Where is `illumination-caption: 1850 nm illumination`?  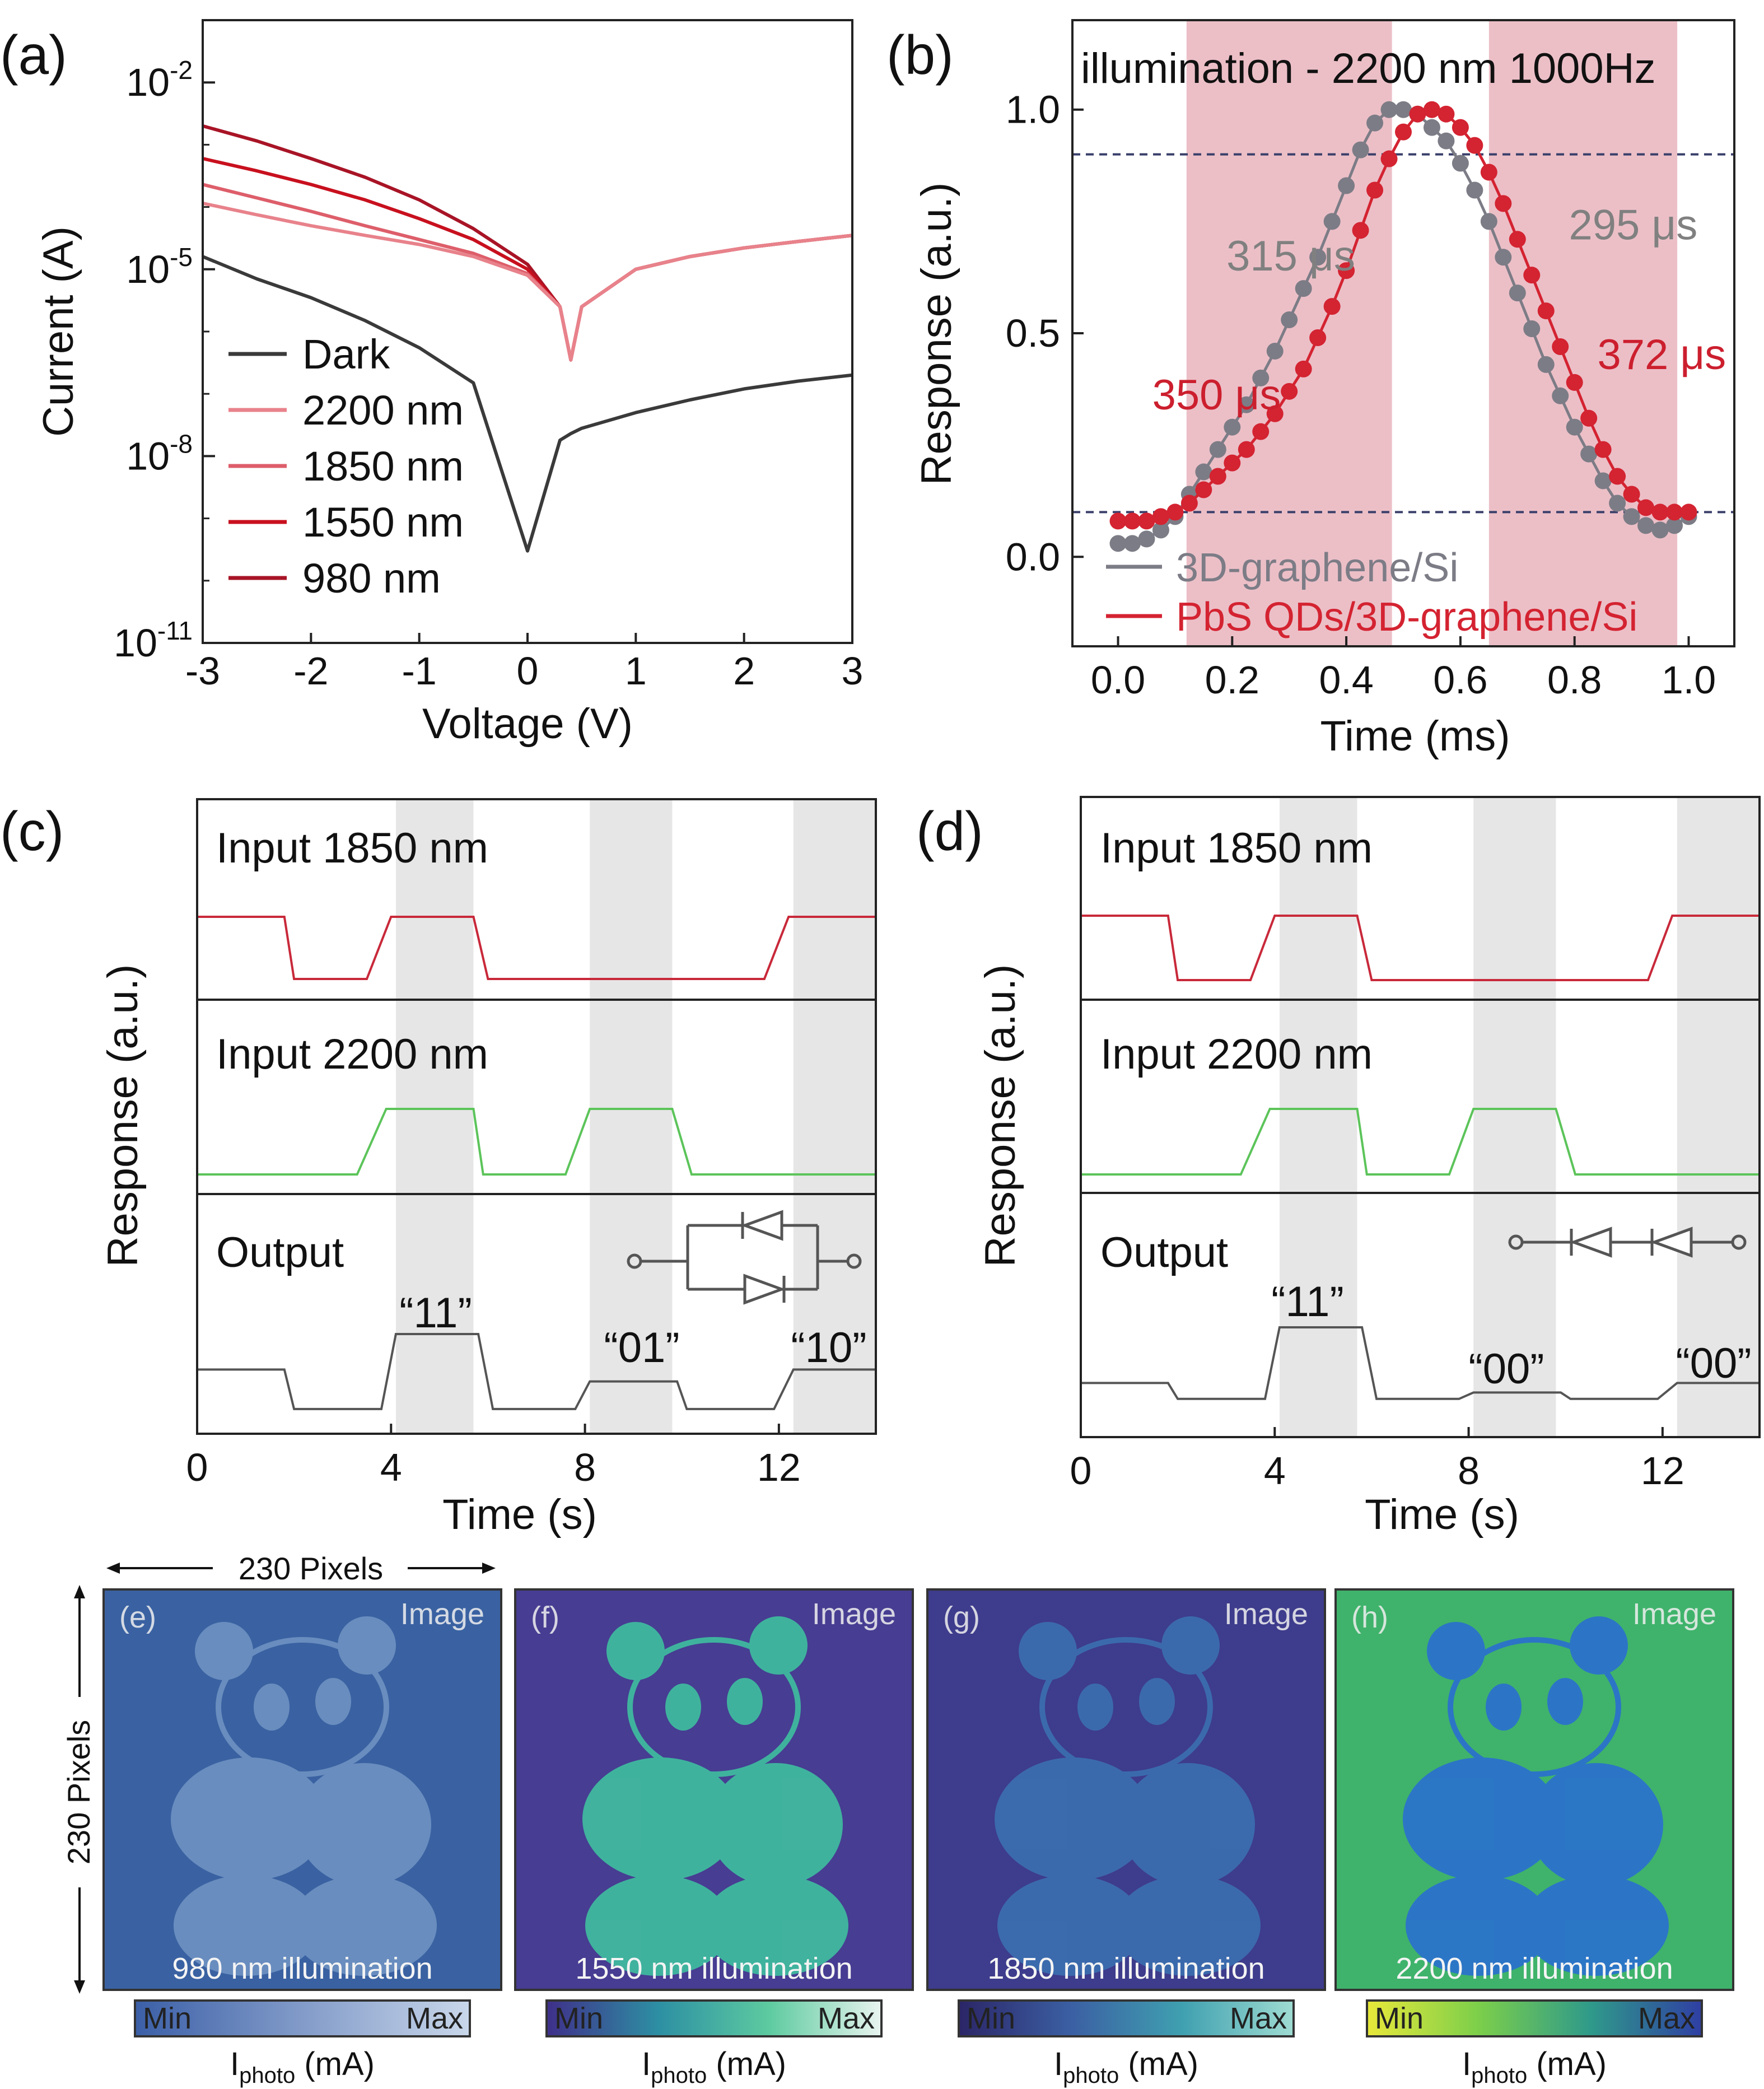
illumination-caption: 1850 nm illumination is located at coordinates (1126, 1968).